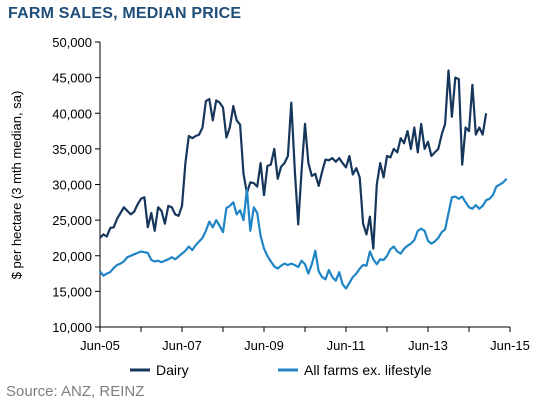  Describe the element at coordinates (428, 345) in the screenshot. I see `x-tick-label: Jun-13` at that location.